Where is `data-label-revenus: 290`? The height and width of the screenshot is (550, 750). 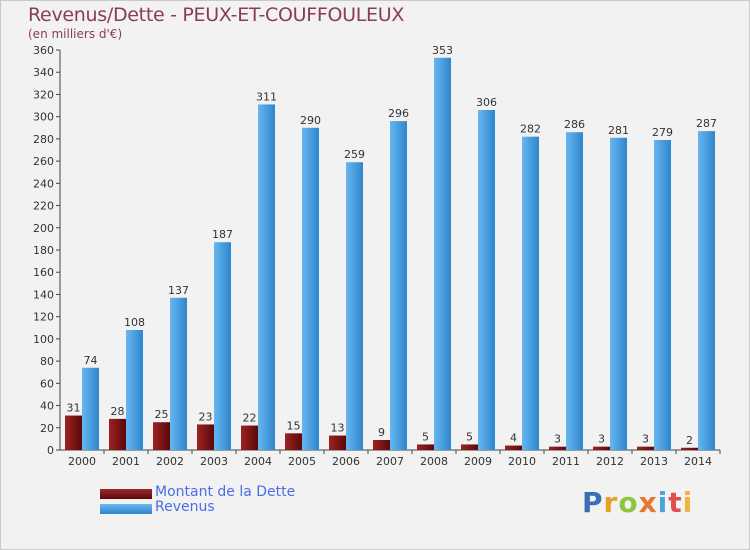 data-label-revenus: 290 is located at coordinates (310, 120).